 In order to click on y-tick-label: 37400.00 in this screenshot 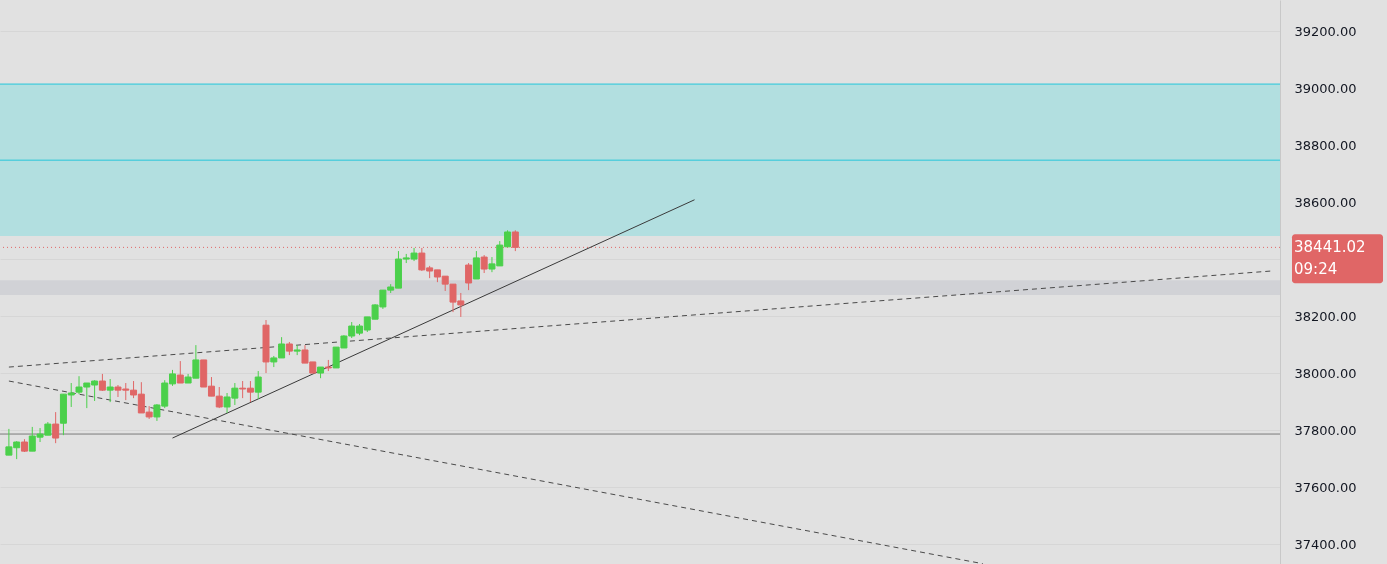, I will do `click(1325, 544)`.